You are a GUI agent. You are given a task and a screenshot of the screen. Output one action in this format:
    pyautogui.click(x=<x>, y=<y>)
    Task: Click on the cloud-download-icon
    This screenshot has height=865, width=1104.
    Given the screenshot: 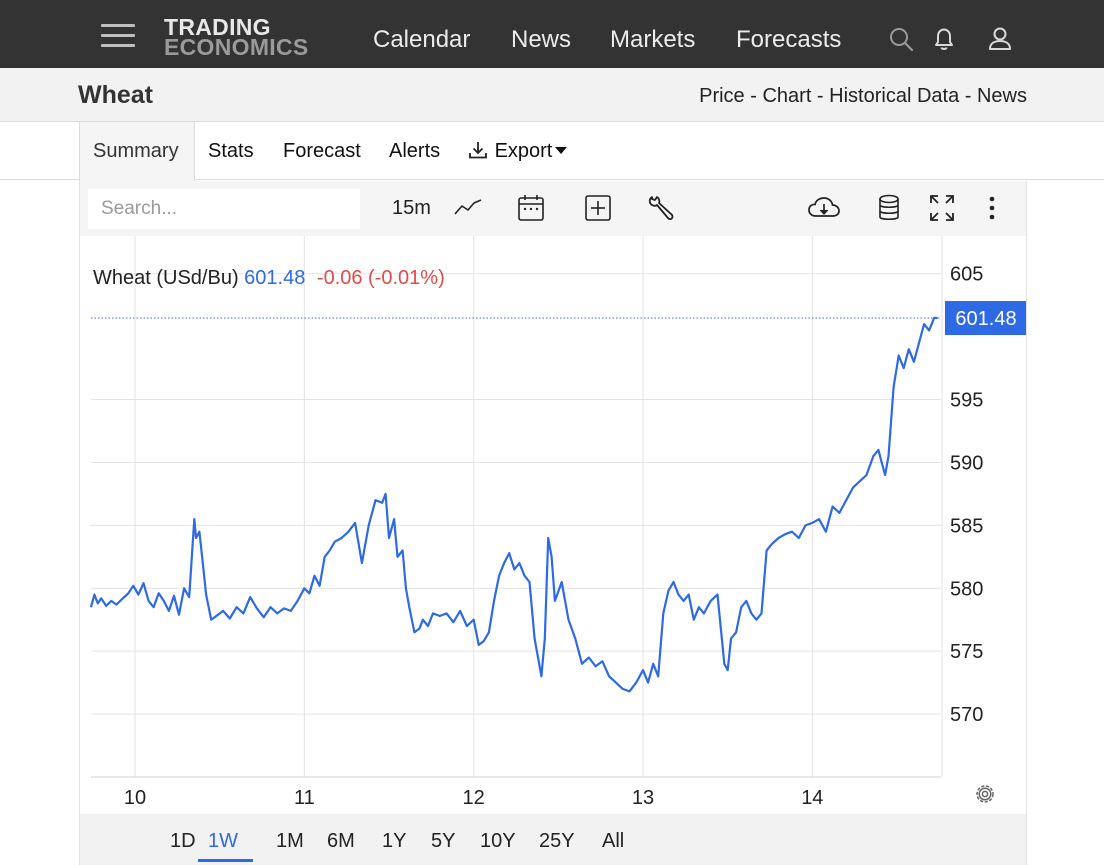 What is the action you would take?
    pyautogui.click(x=824, y=208)
    